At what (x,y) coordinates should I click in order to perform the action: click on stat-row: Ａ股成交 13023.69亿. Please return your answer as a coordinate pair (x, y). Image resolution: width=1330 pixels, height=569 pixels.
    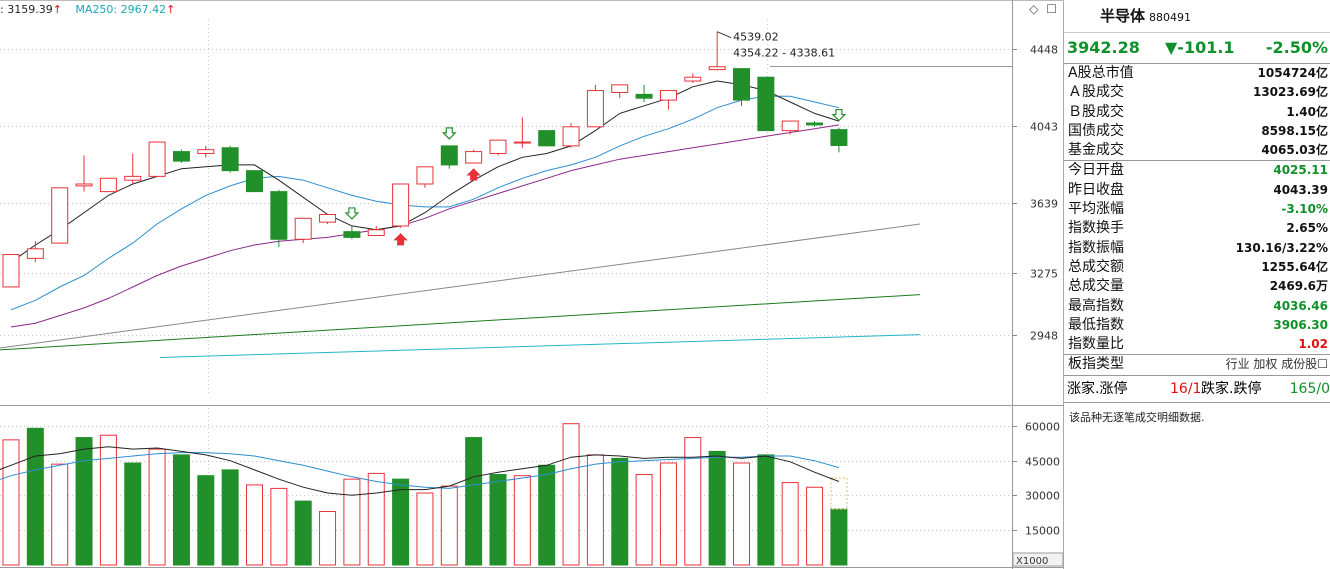
    Looking at the image, I should click on (1197, 92).